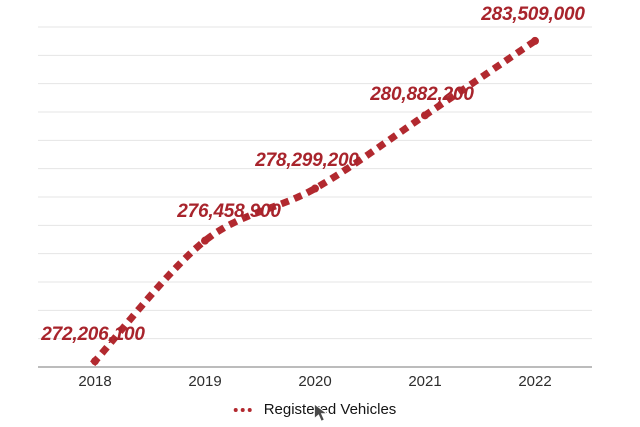 Image resolution: width=640 pixels, height=427 pixels. I want to click on x-tick-2021: 2021, so click(425, 381).